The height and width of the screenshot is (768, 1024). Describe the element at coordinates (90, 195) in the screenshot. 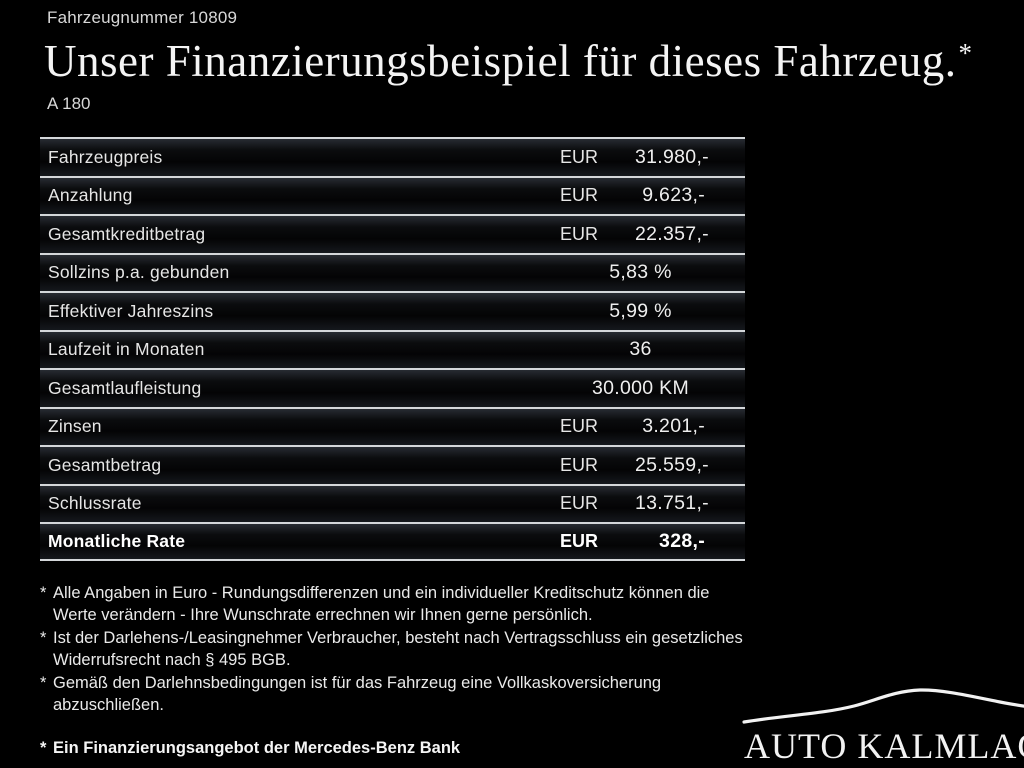

I see `row-label: Anzahlung` at that location.